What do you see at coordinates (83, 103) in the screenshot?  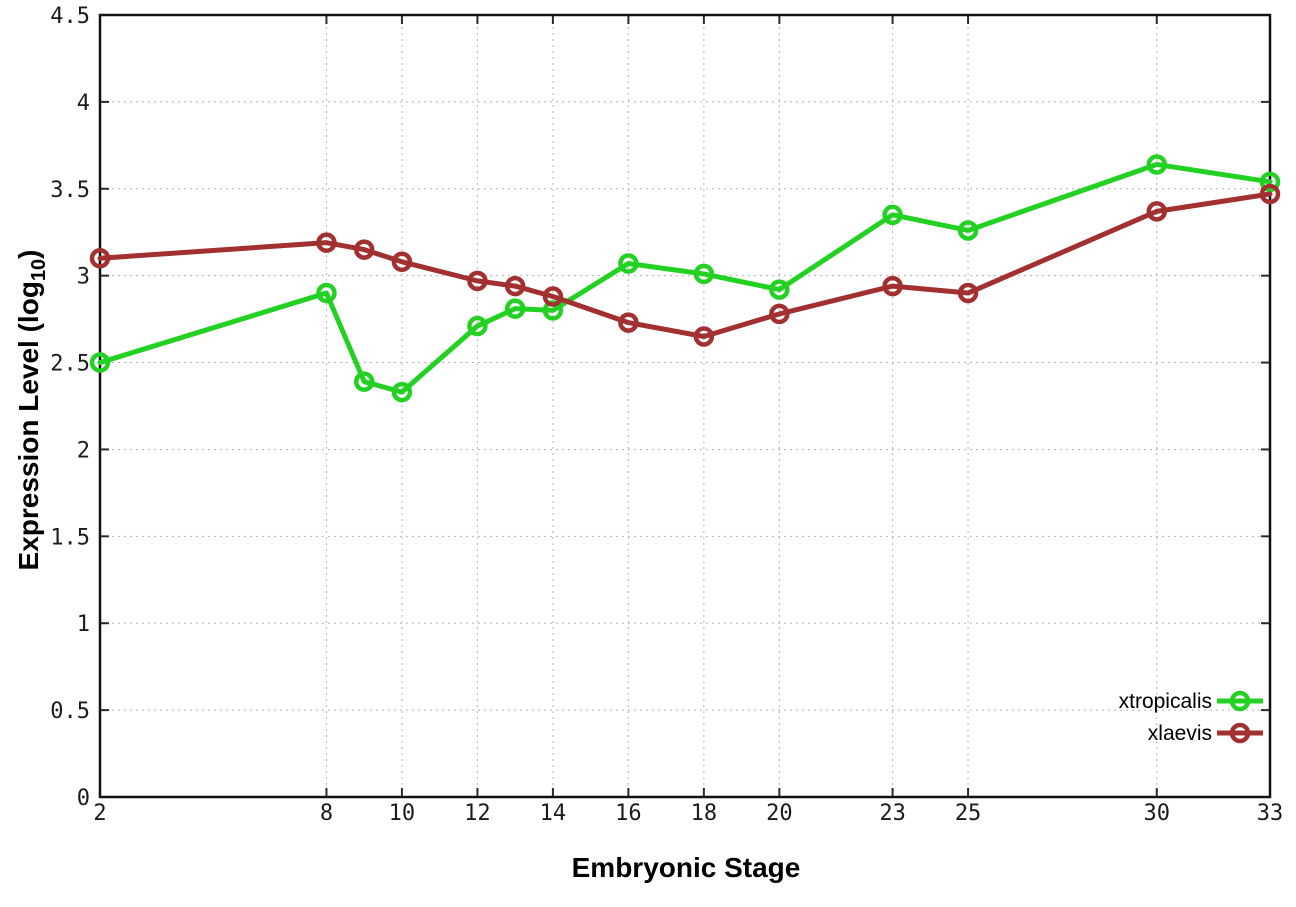 I see `y-tick-label: 4` at bounding box center [83, 103].